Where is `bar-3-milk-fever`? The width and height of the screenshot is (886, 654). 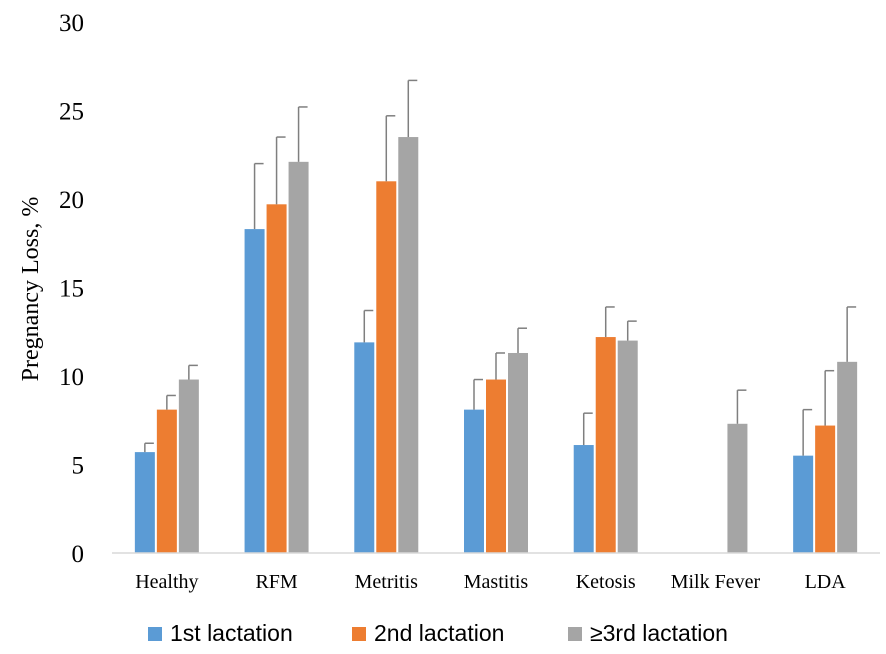
bar-3-milk-fever is located at coordinates (737, 488).